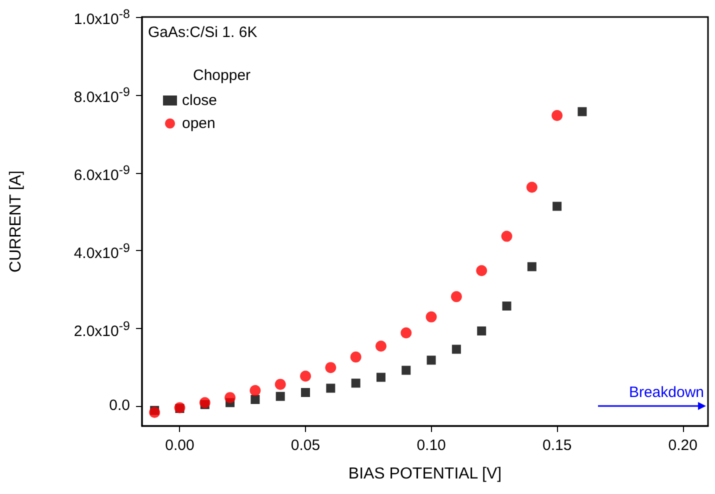  What do you see at coordinates (199, 123) in the screenshot?
I see `legend-label: open` at bounding box center [199, 123].